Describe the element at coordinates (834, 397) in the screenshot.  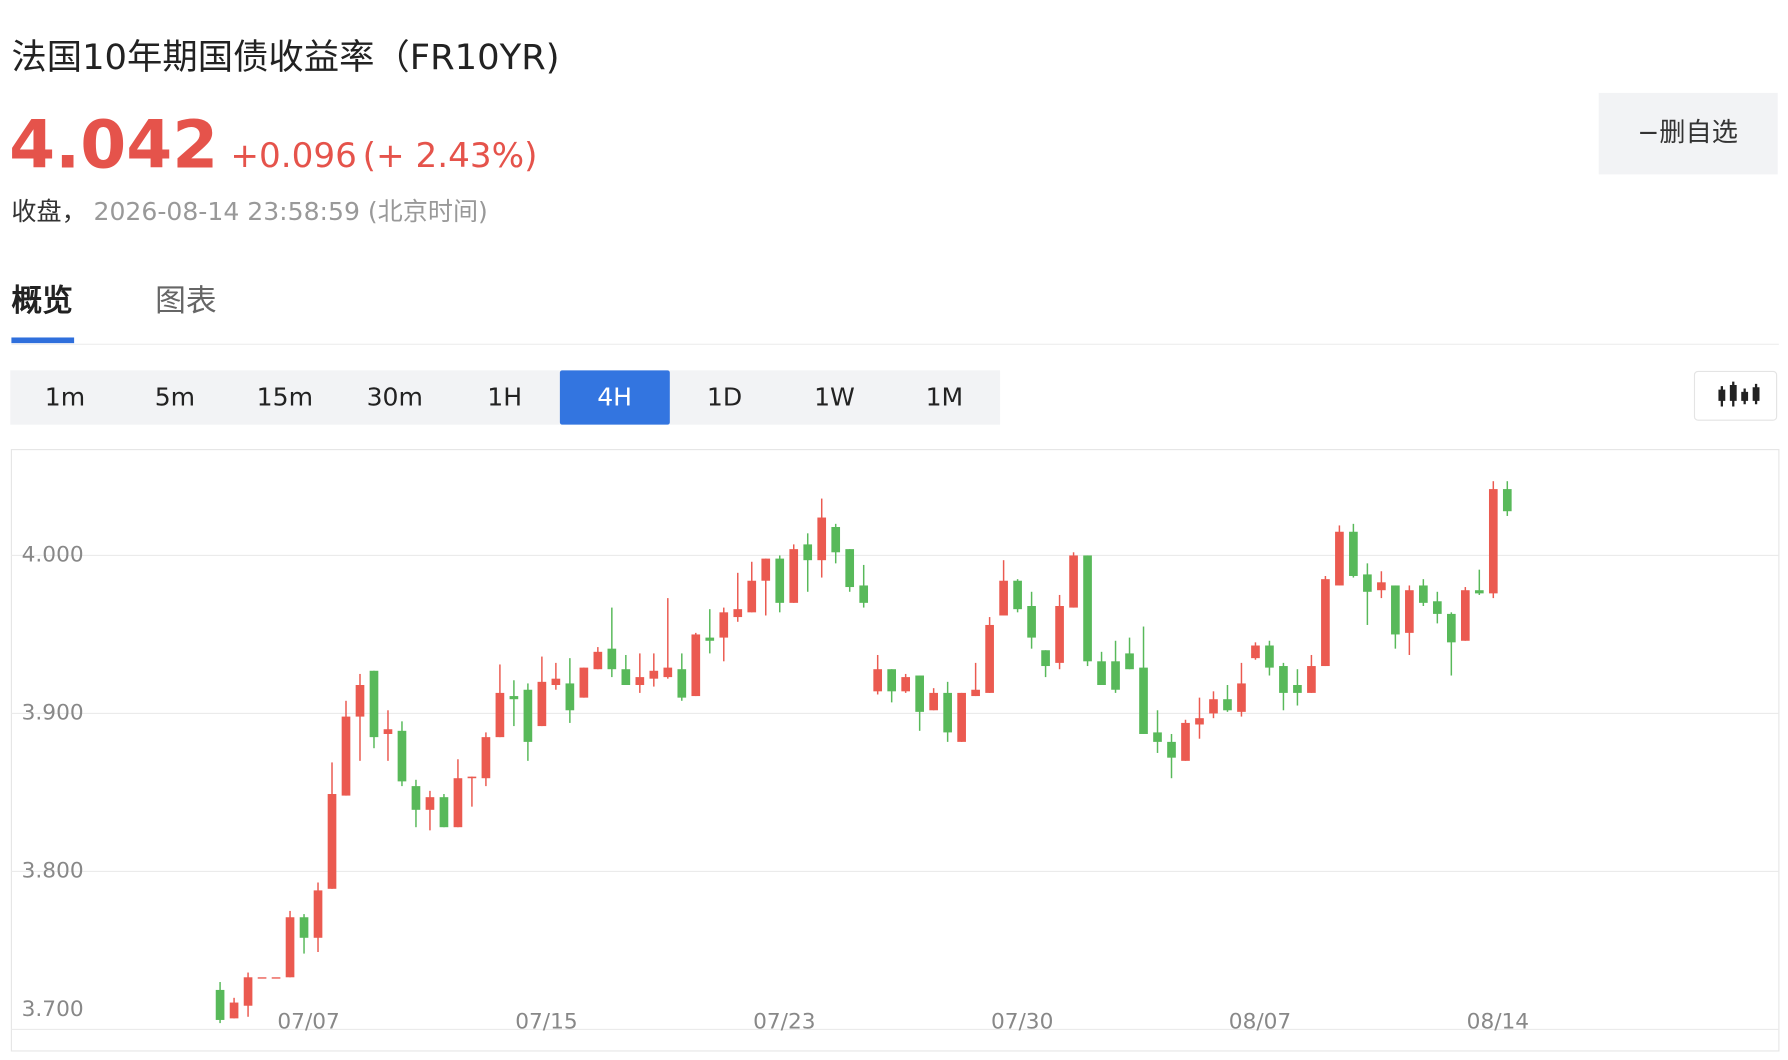
I see `interval: 1W` at that location.